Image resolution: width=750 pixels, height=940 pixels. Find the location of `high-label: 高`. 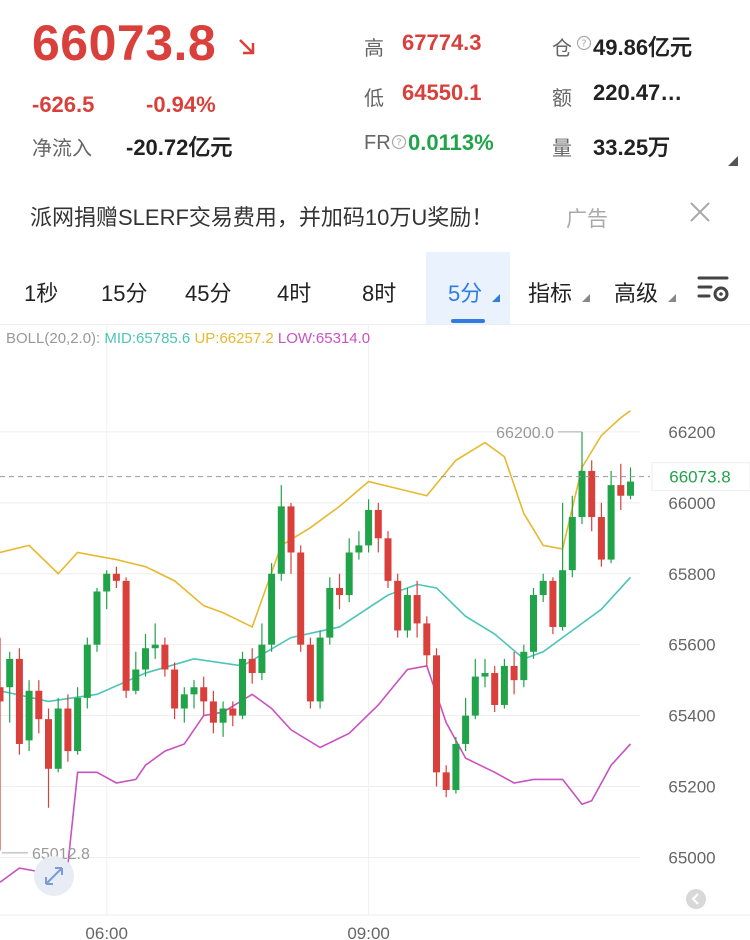

high-label: 高 is located at coordinates (374, 49).